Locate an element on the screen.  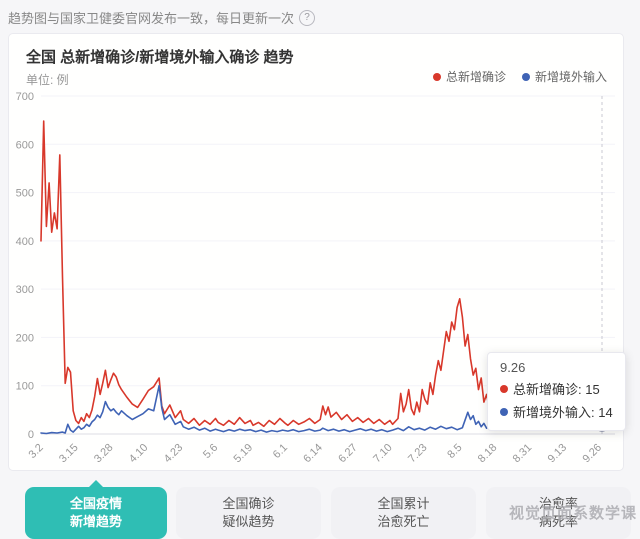
svg-text: 9.26 is located at coordinates (592, 454).